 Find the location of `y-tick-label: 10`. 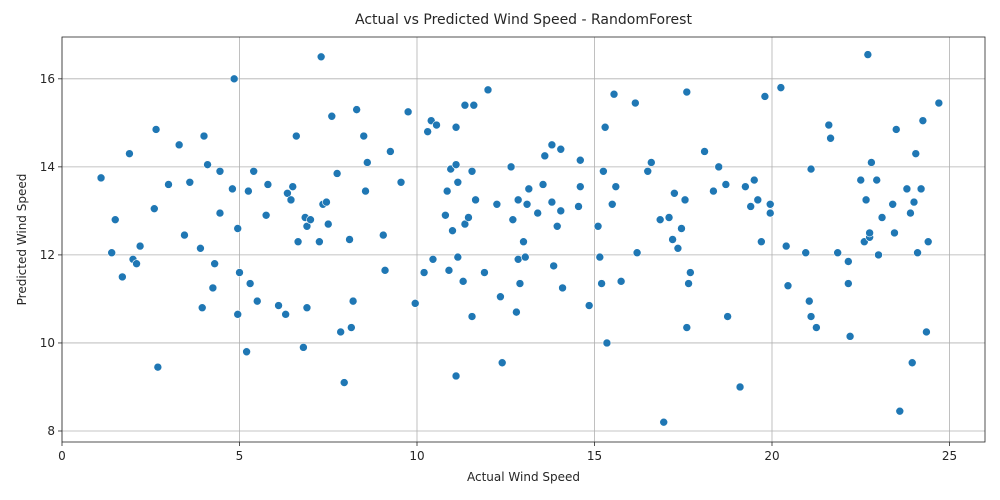

y-tick-label: 10 is located at coordinates (47, 343).